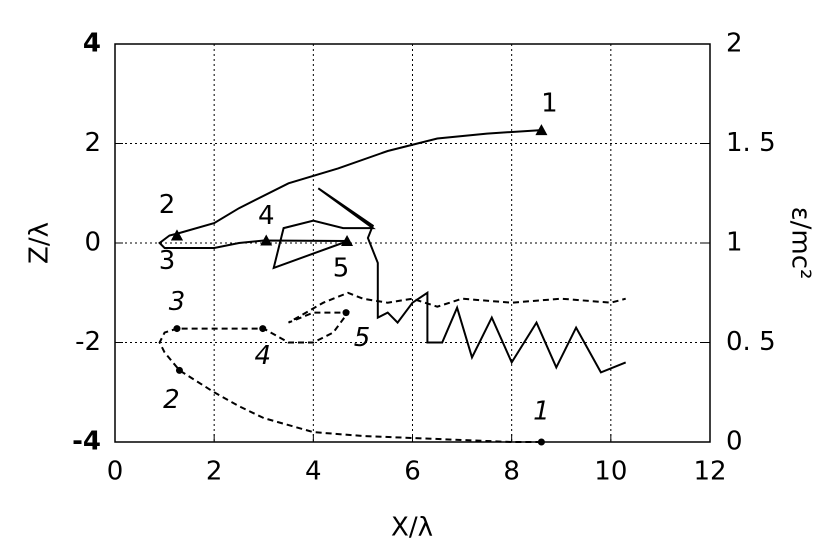  What do you see at coordinates (734, 243) in the screenshot?
I see `y2-tick-label: 1` at bounding box center [734, 243].